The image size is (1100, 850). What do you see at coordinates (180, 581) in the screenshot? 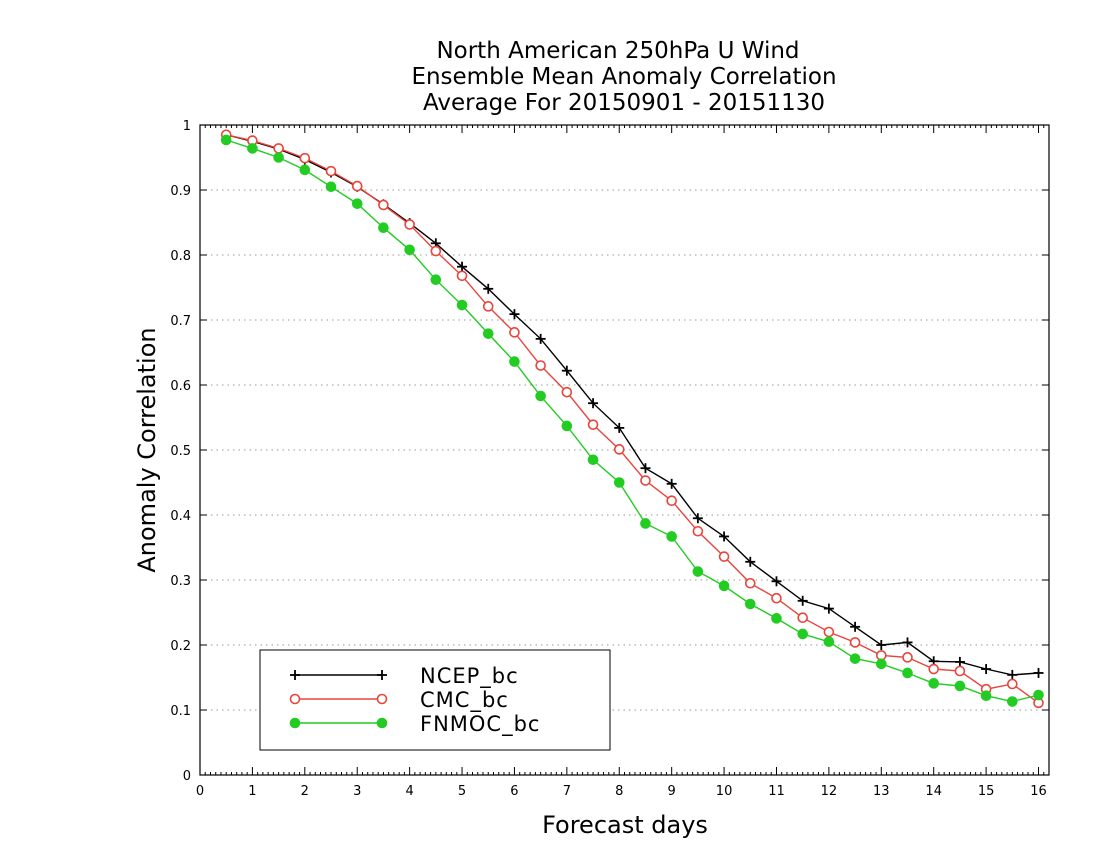
I see `y-tick-label: 0.3` at bounding box center [180, 581].